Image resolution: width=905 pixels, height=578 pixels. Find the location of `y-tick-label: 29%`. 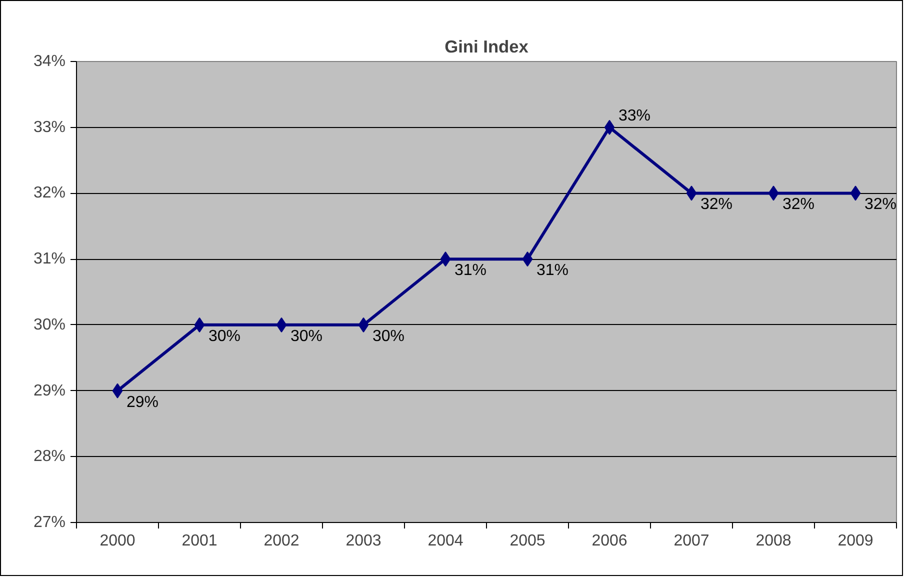

y-tick-label: 29% is located at coordinates (49, 391).